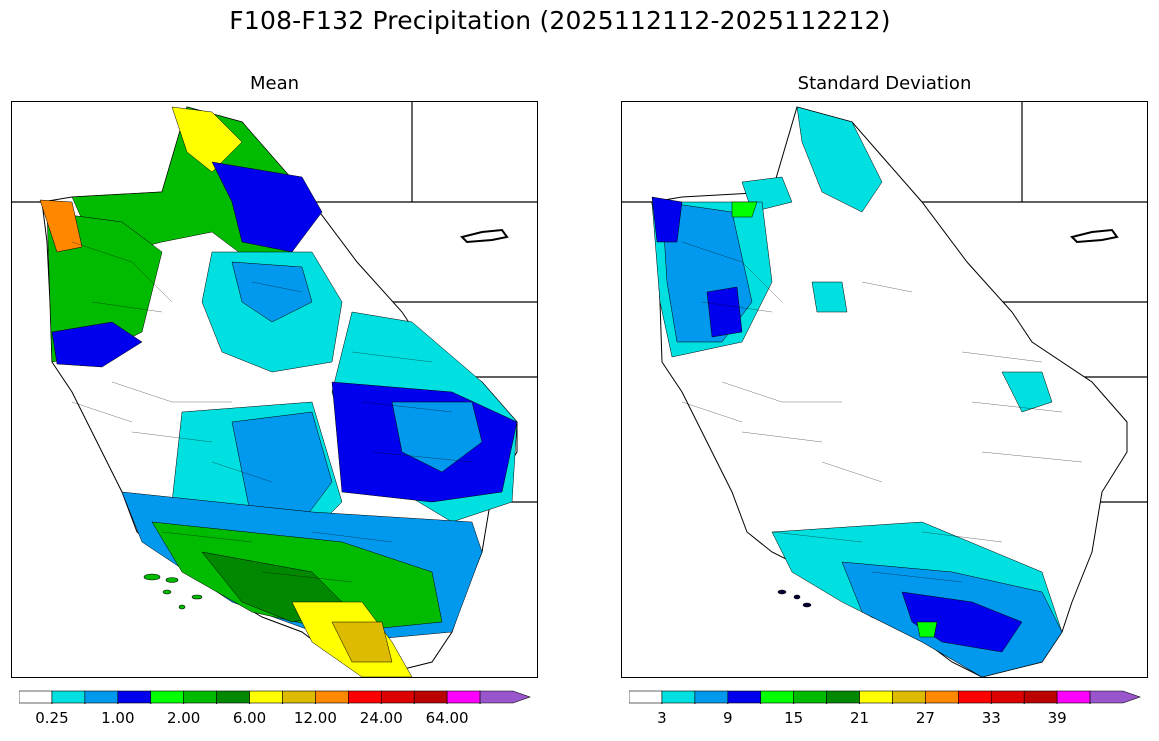 Image resolution: width=1159 pixels, height=741 pixels. Describe the element at coordinates (829, 297) in the screenshot. I see `sd-idaho-cyan` at that location.